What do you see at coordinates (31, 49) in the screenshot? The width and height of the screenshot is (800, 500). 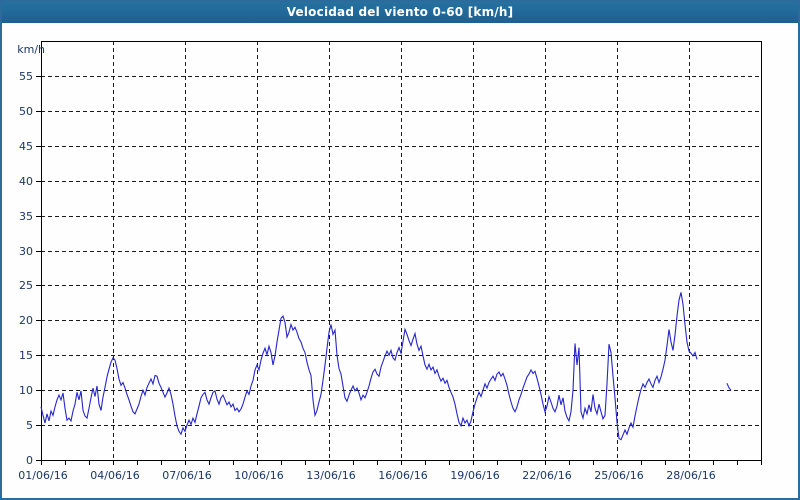 I see `y-unit-label: km/h` at bounding box center [31, 49].